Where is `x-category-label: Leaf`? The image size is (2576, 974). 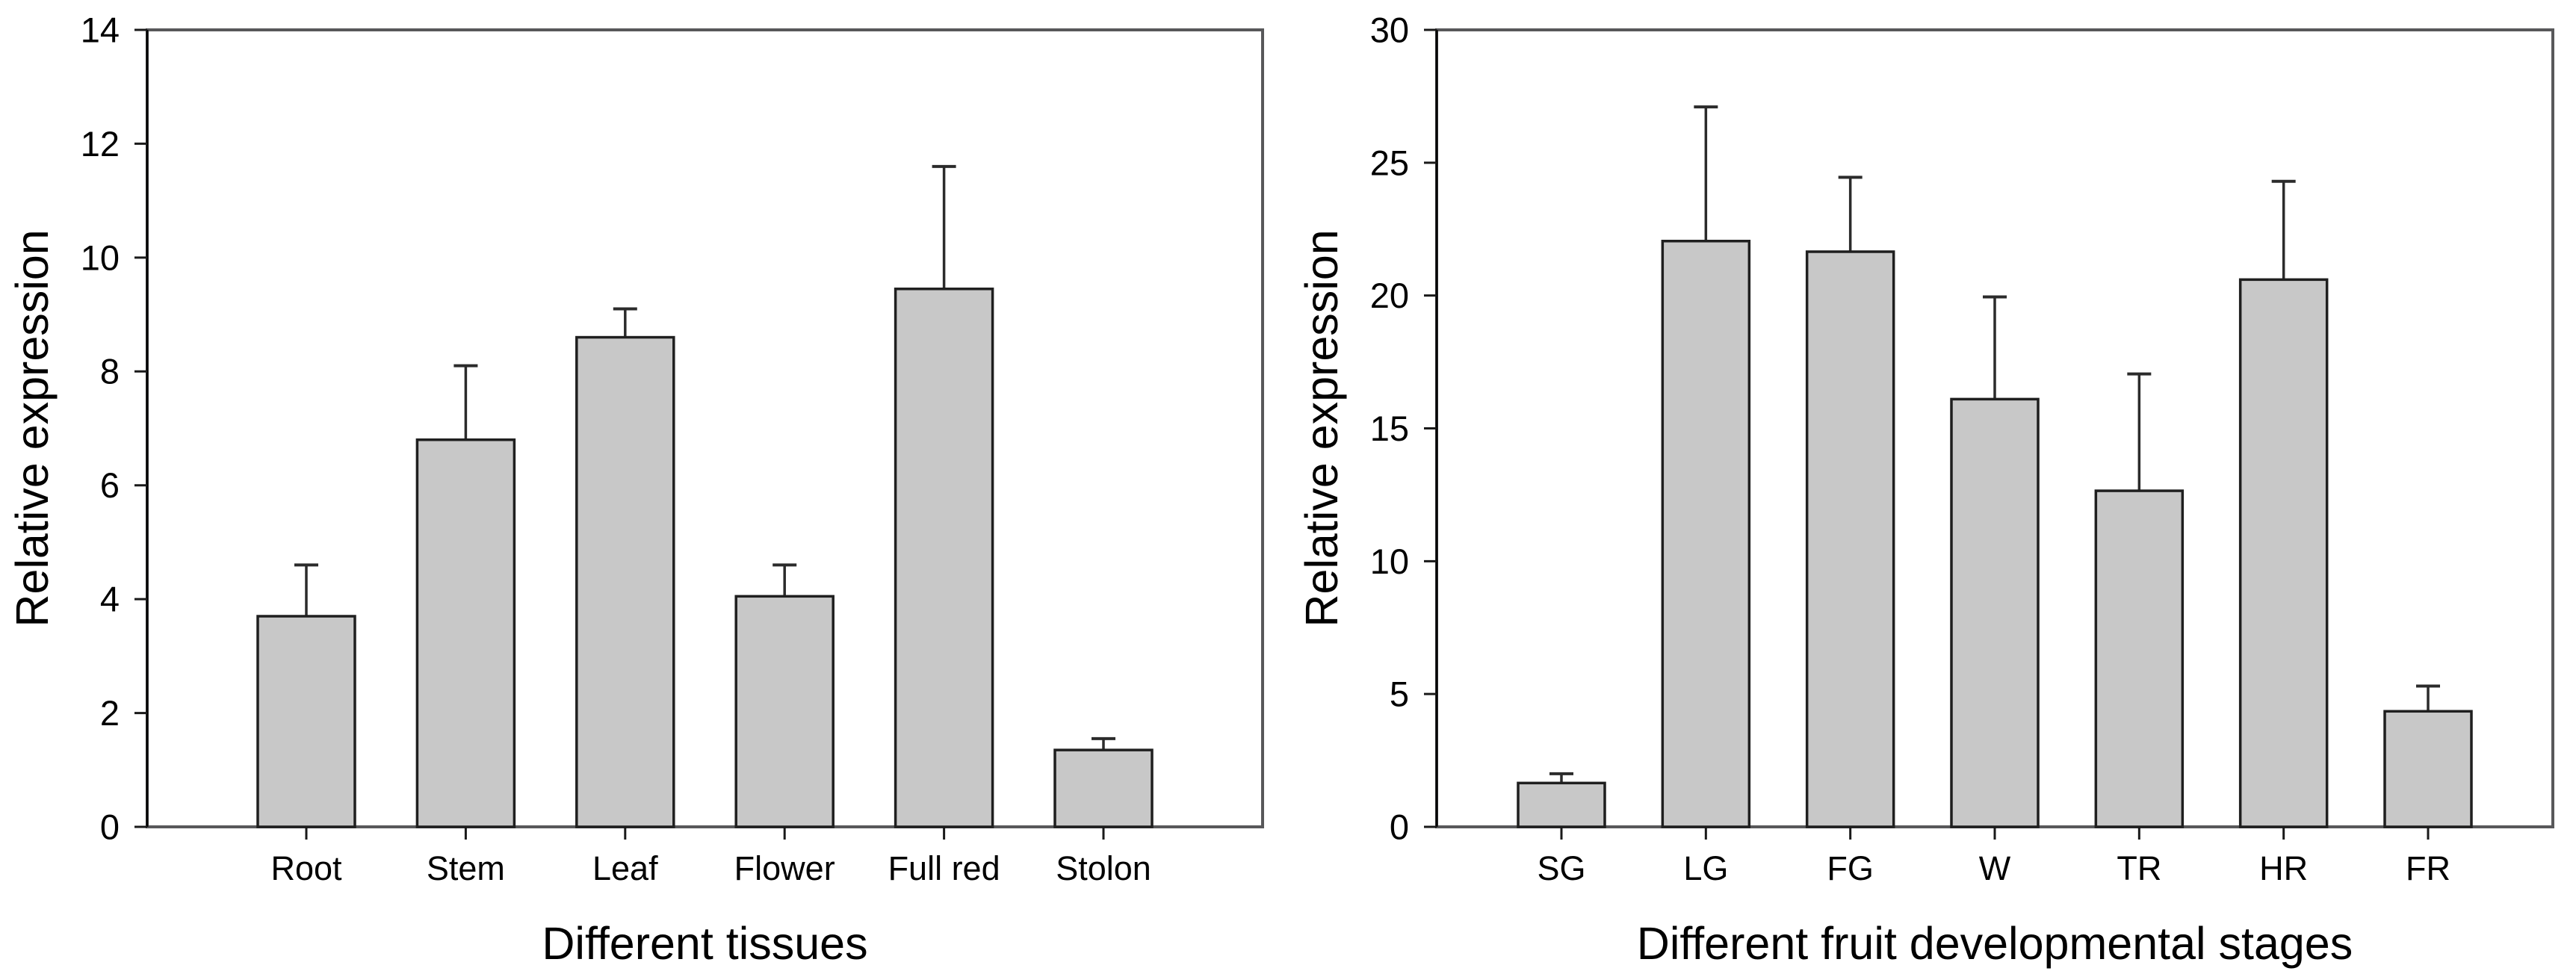
x-category-label: Leaf is located at coordinates (625, 868).